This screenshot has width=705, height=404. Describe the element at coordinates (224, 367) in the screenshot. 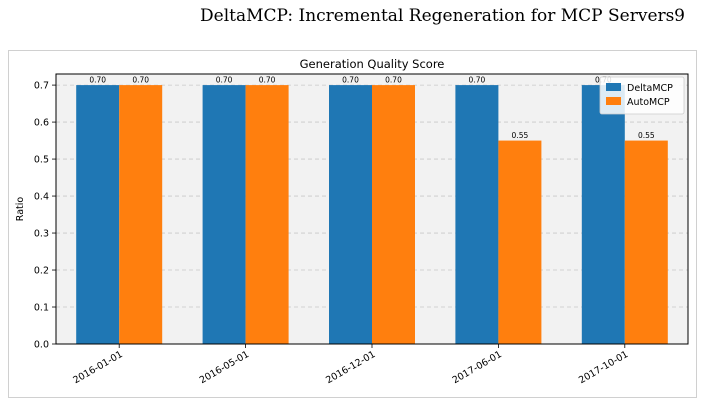

I see `x-tick-label: 2016-05-01` at that location.